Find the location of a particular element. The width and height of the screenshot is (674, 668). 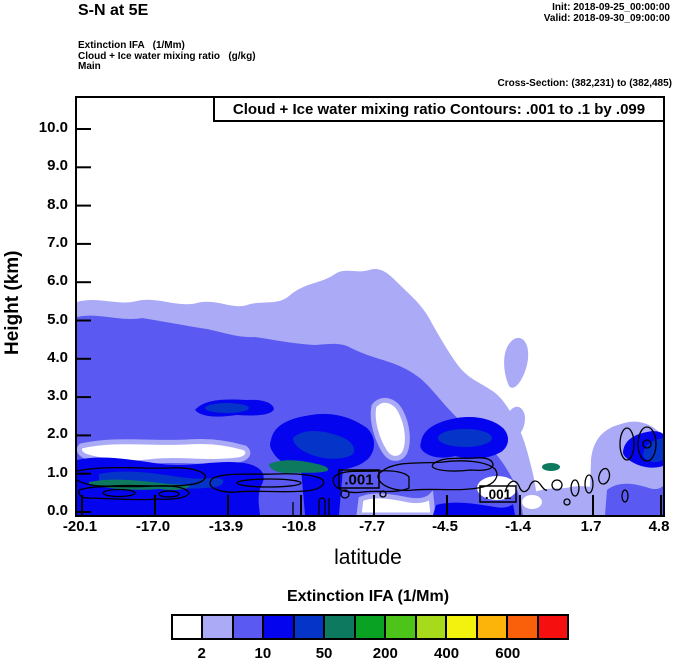

colorbar-tick-label: 200 is located at coordinates (385, 653).